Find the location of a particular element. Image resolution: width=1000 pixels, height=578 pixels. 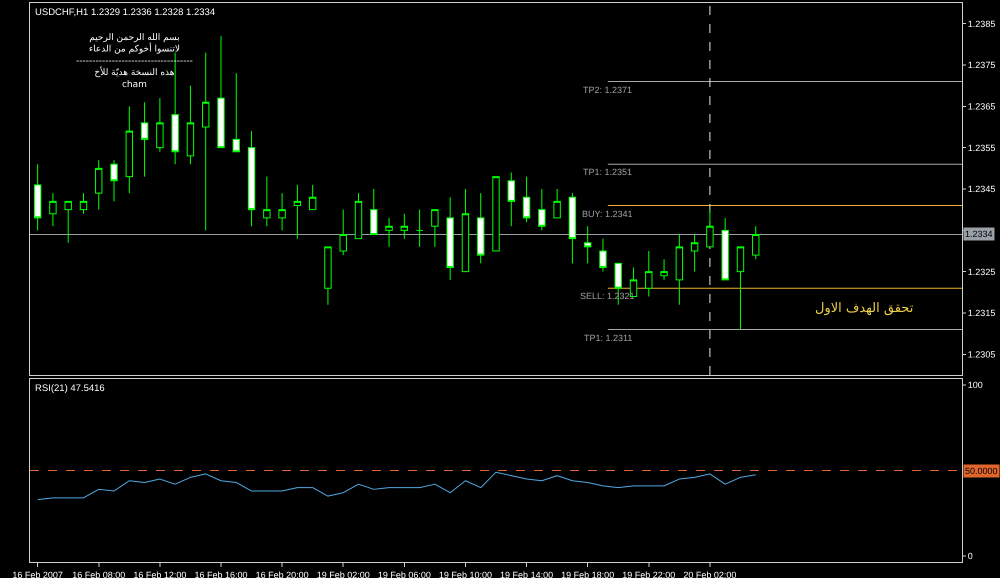

ref-line-label: TP1: 1.2311 is located at coordinates (608, 338).